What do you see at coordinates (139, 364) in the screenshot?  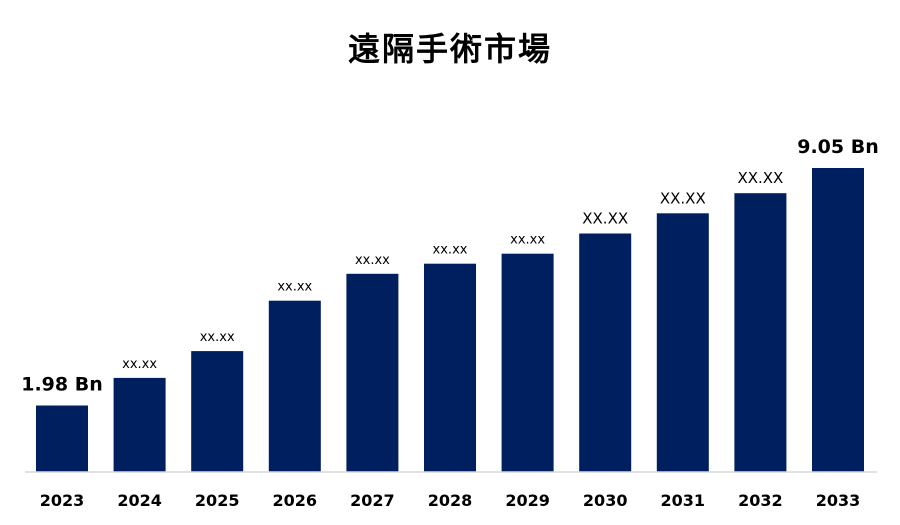 I see `data-label-2024: xx.xx` at bounding box center [139, 364].